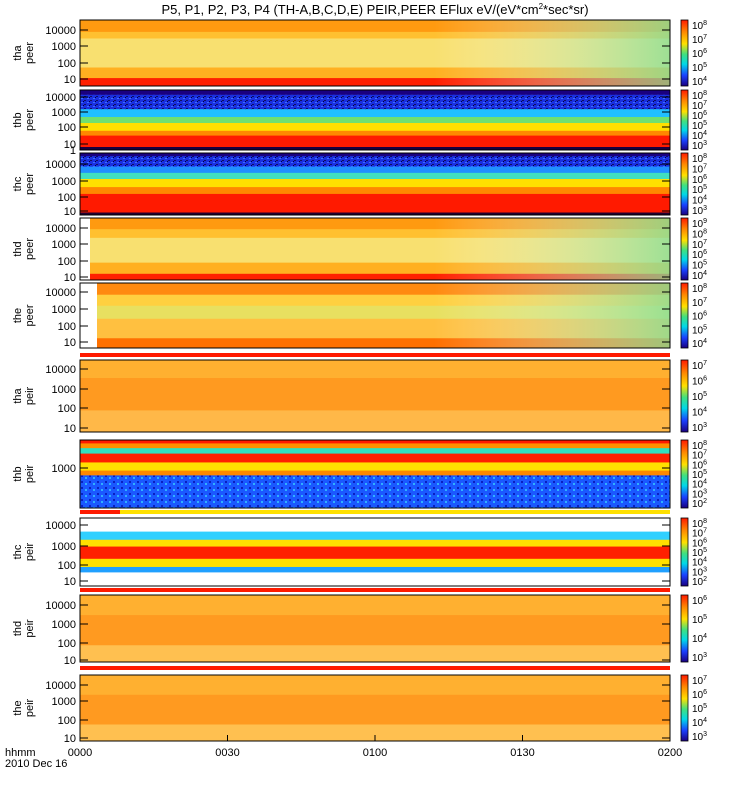 The width and height of the screenshot is (750, 805). I want to click on spectrogram-tha-peir, so click(375, 396).